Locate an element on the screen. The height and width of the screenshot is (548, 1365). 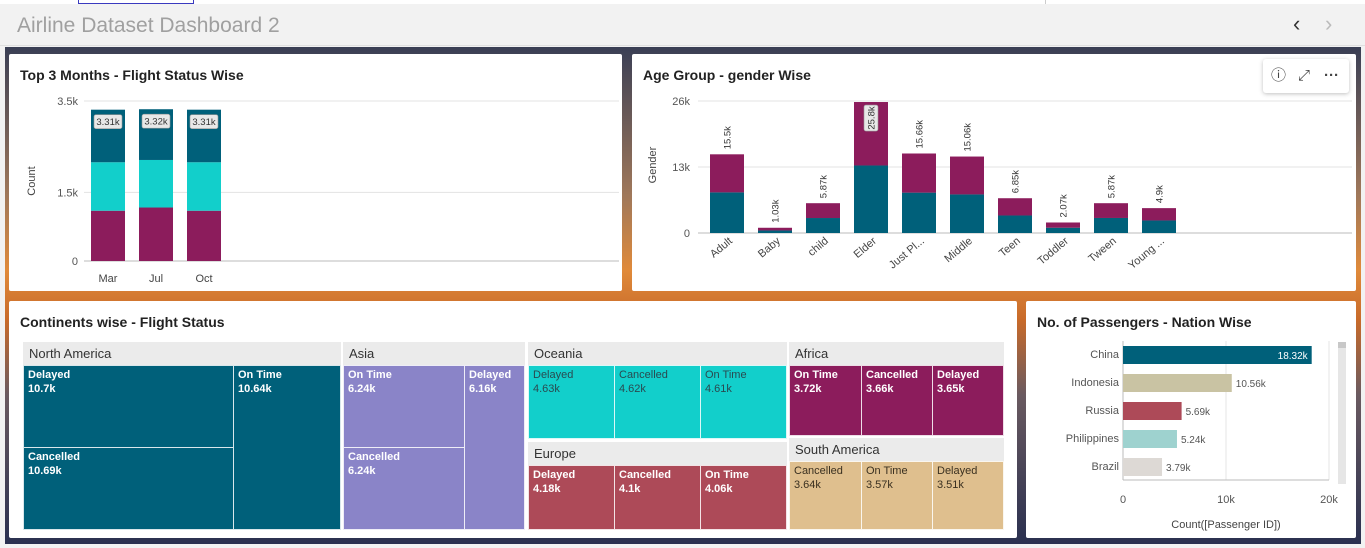
treemap-cell: Cancelled 6.24k is located at coordinates (404, 488).